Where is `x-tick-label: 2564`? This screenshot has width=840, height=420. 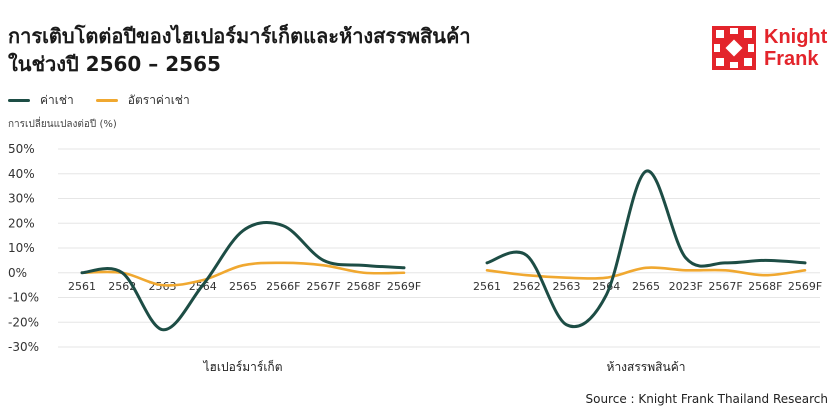
x-tick-label: 2564 is located at coordinates (606, 286).